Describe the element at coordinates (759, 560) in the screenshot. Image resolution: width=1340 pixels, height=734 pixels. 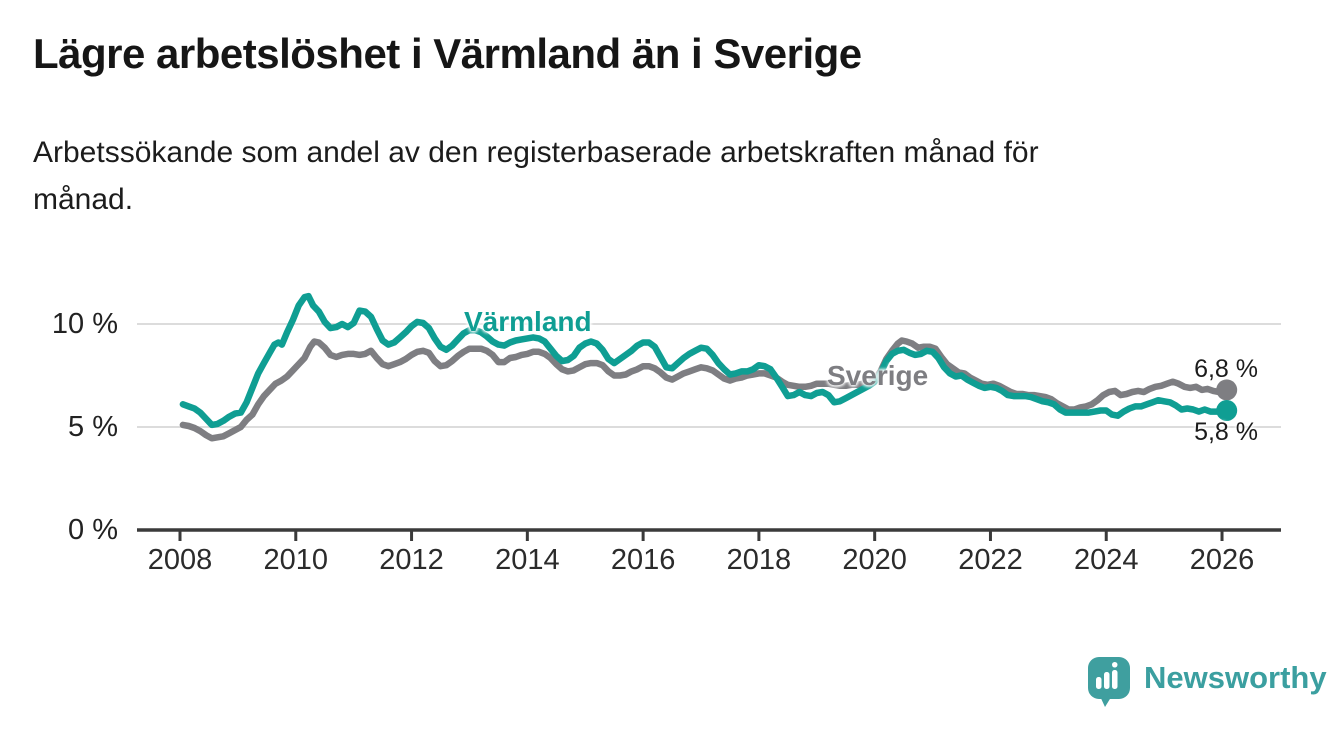
I see `x-tick-label: 2018` at that location.